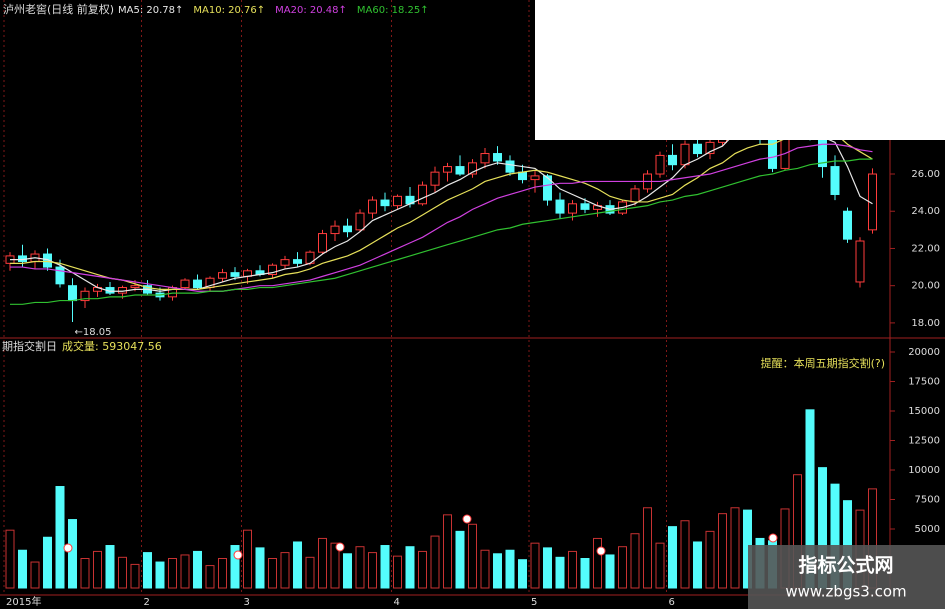  Describe the element at coordinates (93, 332) in the screenshot. I see `annotation: ←18.05` at that location.